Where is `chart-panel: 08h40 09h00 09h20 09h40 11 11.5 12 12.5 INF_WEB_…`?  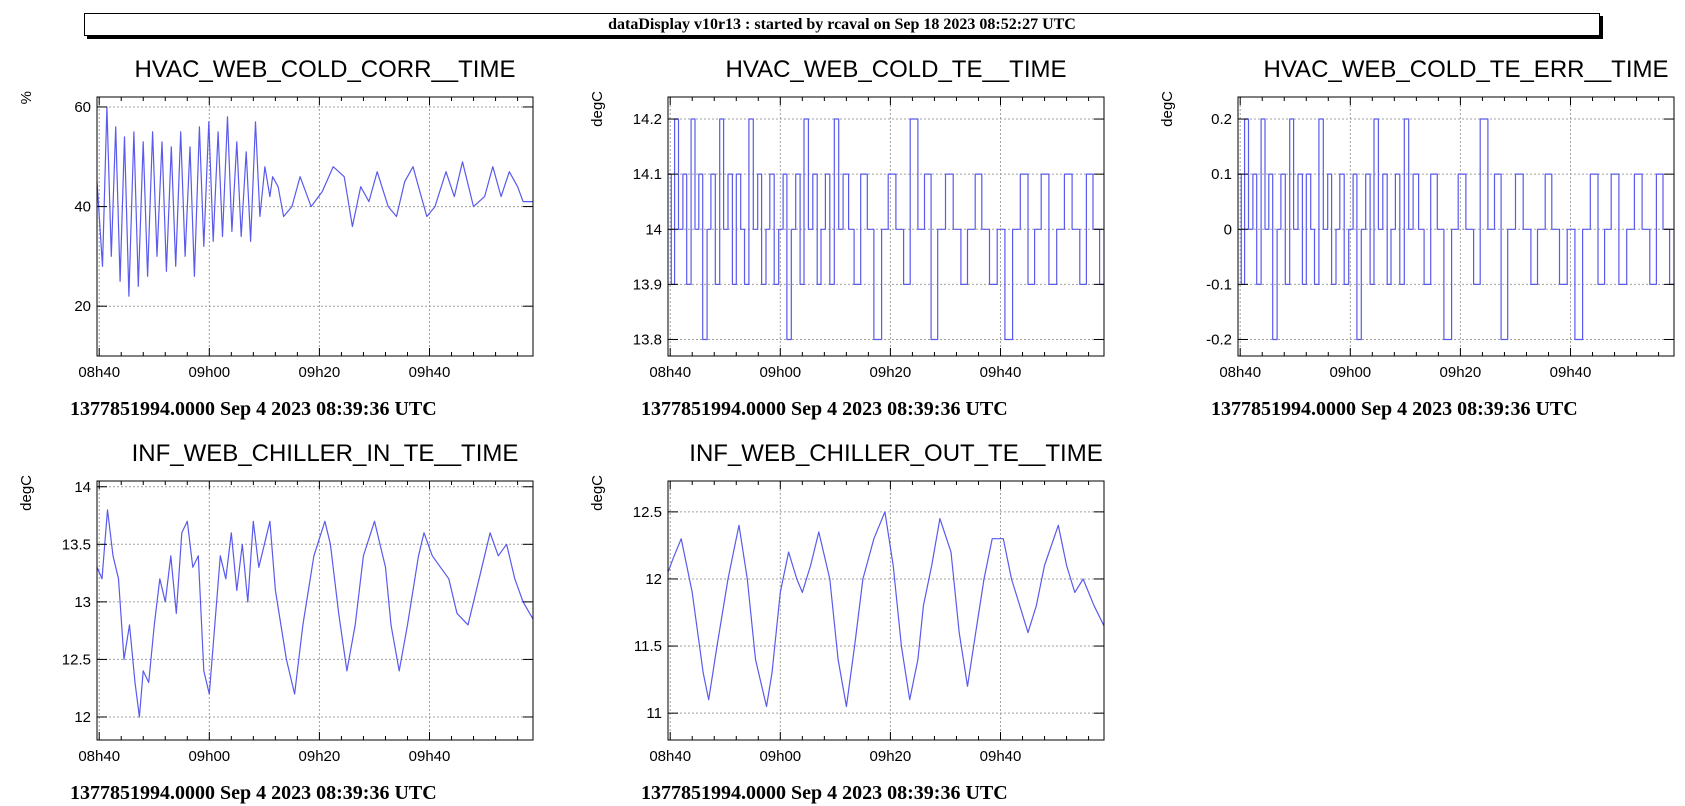 chart-panel: 08h40 09h00 09h20 09h40 11 11.5 12 12.5 INF_WEB_… is located at coordinates (847, 622).